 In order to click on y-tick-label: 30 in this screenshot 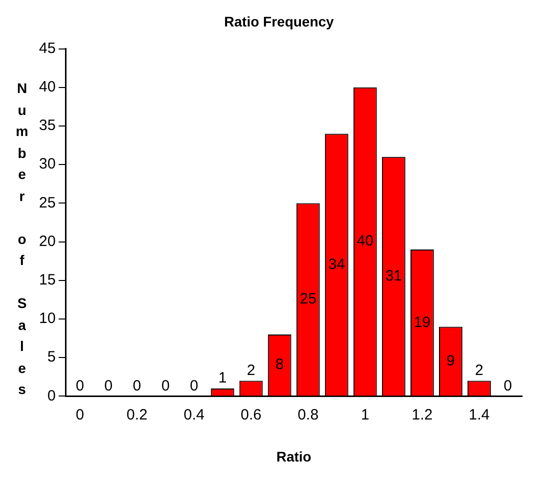, I will do `click(47, 164)`.